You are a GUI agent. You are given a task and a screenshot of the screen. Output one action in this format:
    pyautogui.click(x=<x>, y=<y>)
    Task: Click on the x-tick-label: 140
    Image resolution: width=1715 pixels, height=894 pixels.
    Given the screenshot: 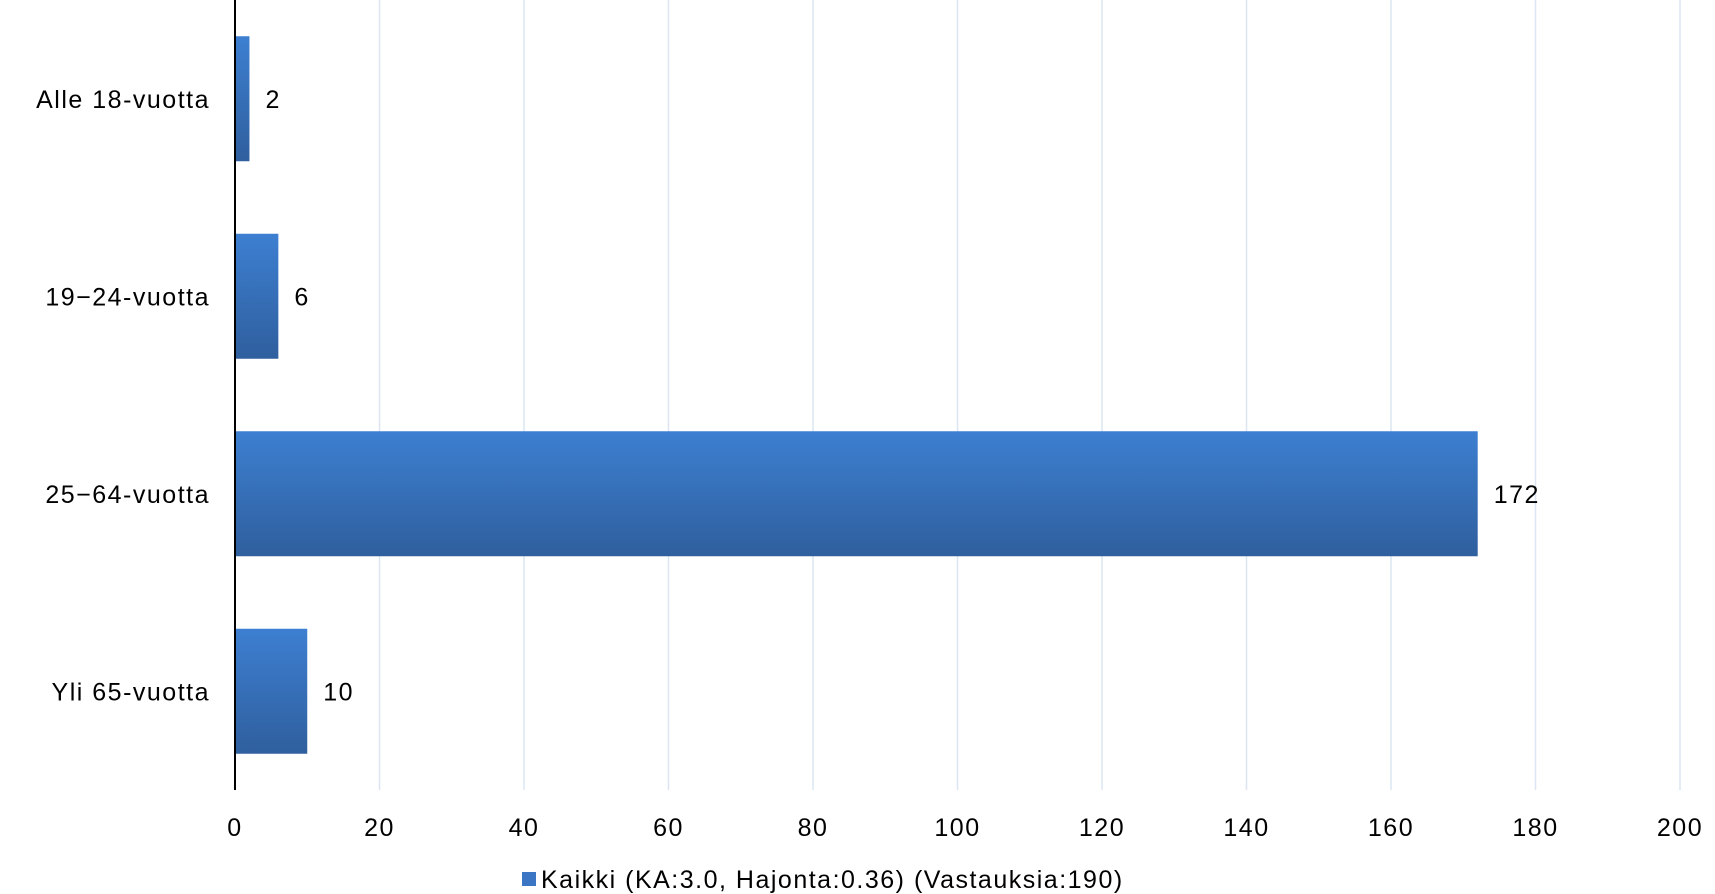 What is the action you would take?
    pyautogui.click(x=1246, y=828)
    